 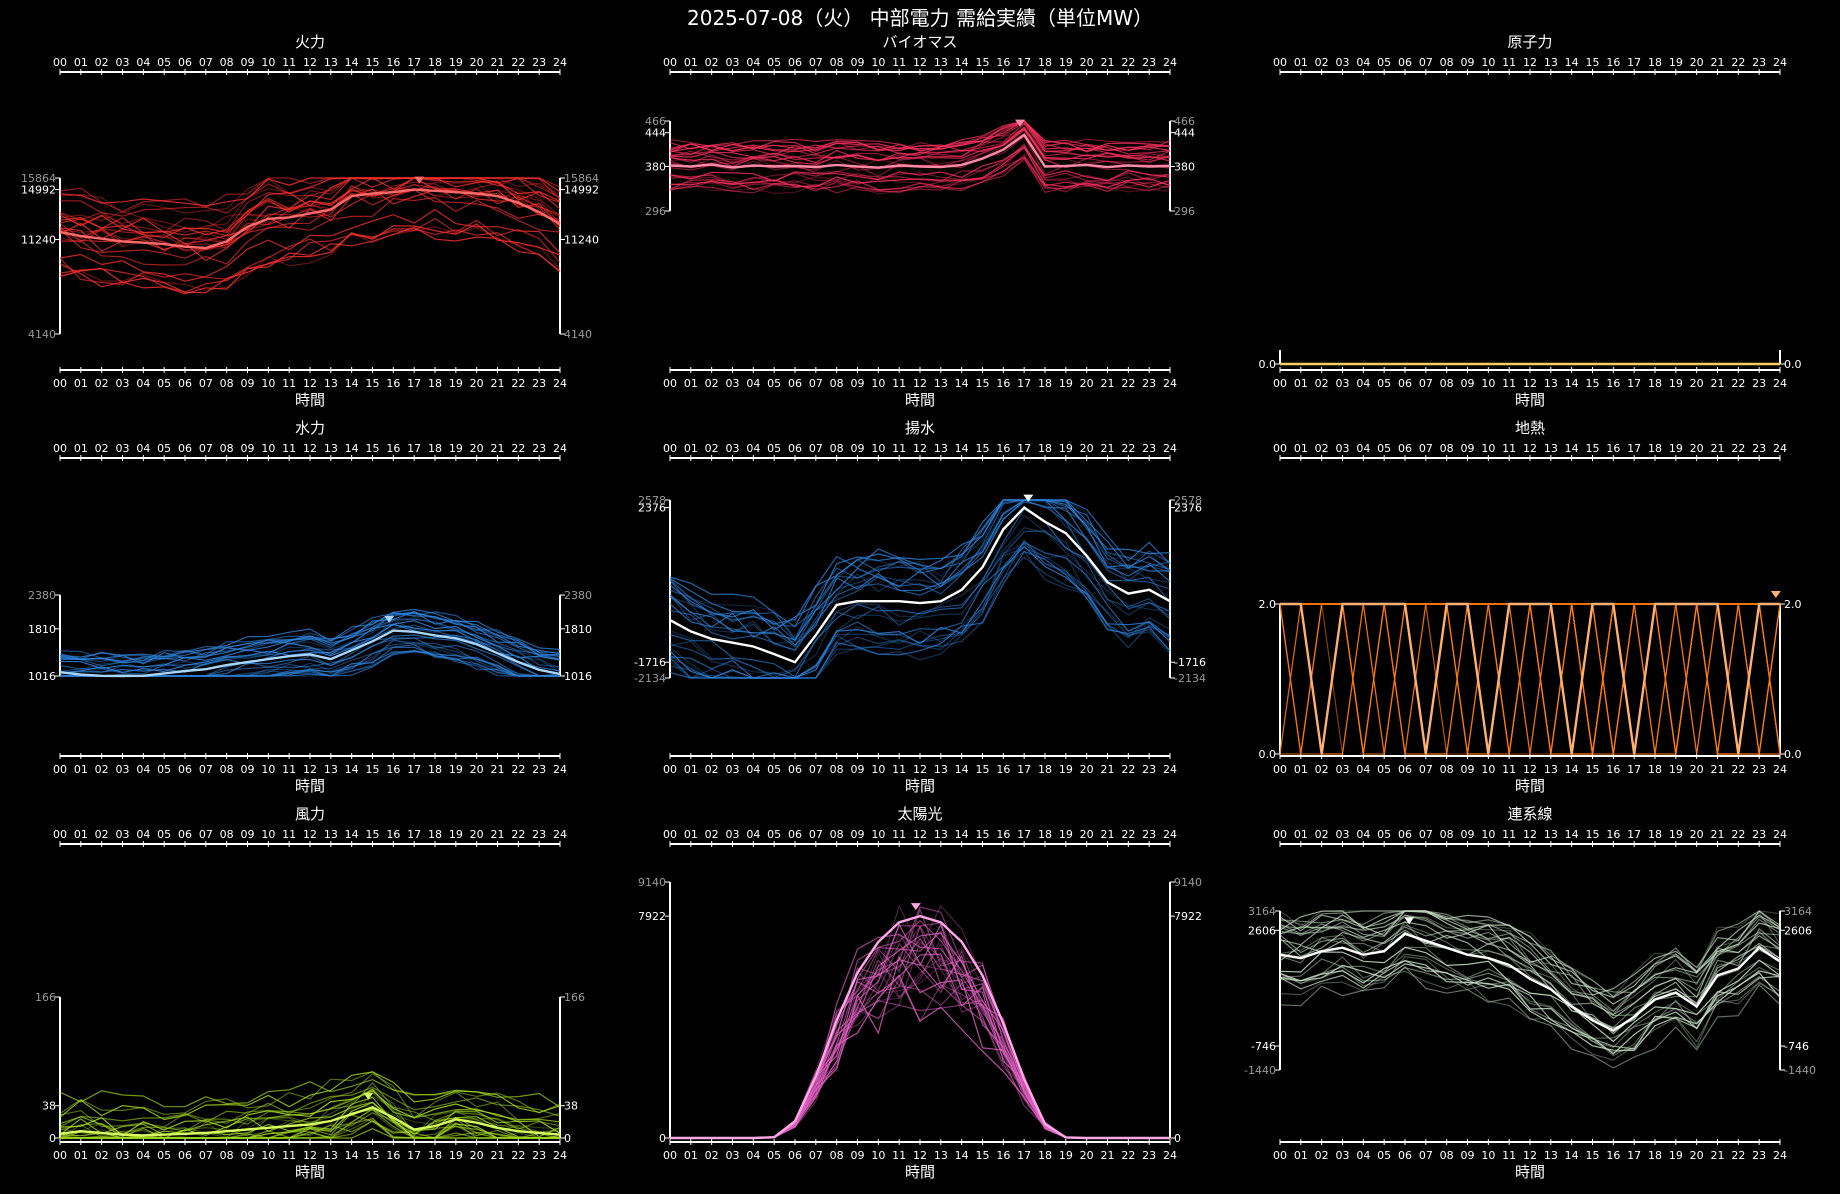 What do you see at coordinates (310, 448) in the screenshot?
I see `top-hour-label-12: 12` at bounding box center [310, 448].